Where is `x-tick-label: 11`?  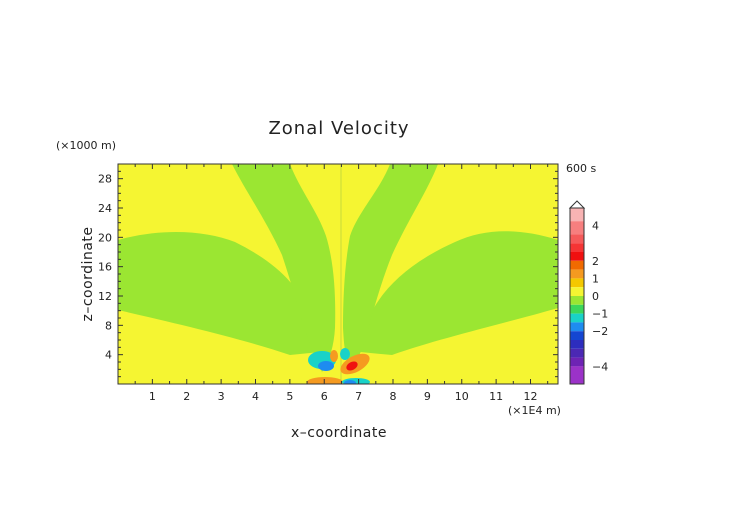
x-tick-label: 11 is located at coordinates (496, 396).